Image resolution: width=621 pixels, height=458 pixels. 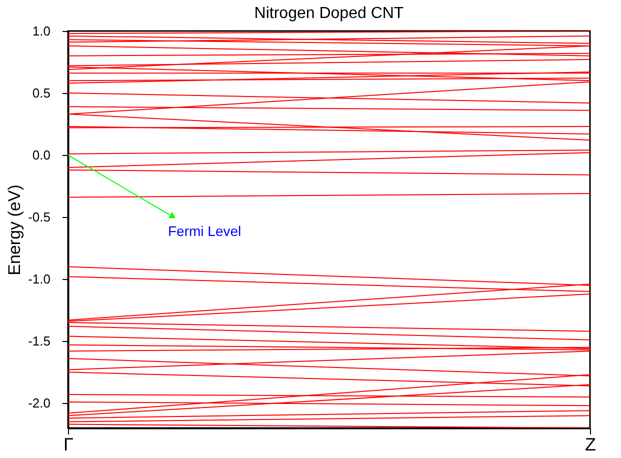 What do you see at coordinates (14, 230) in the screenshot?
I see `y-axis-title: Energy (eV)` at bounding box center [14, 230].